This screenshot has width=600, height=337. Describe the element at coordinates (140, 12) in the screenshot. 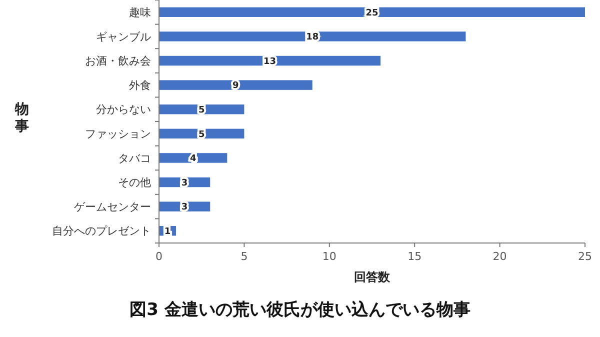

I see `y-tick-label: 趣味` at that location.